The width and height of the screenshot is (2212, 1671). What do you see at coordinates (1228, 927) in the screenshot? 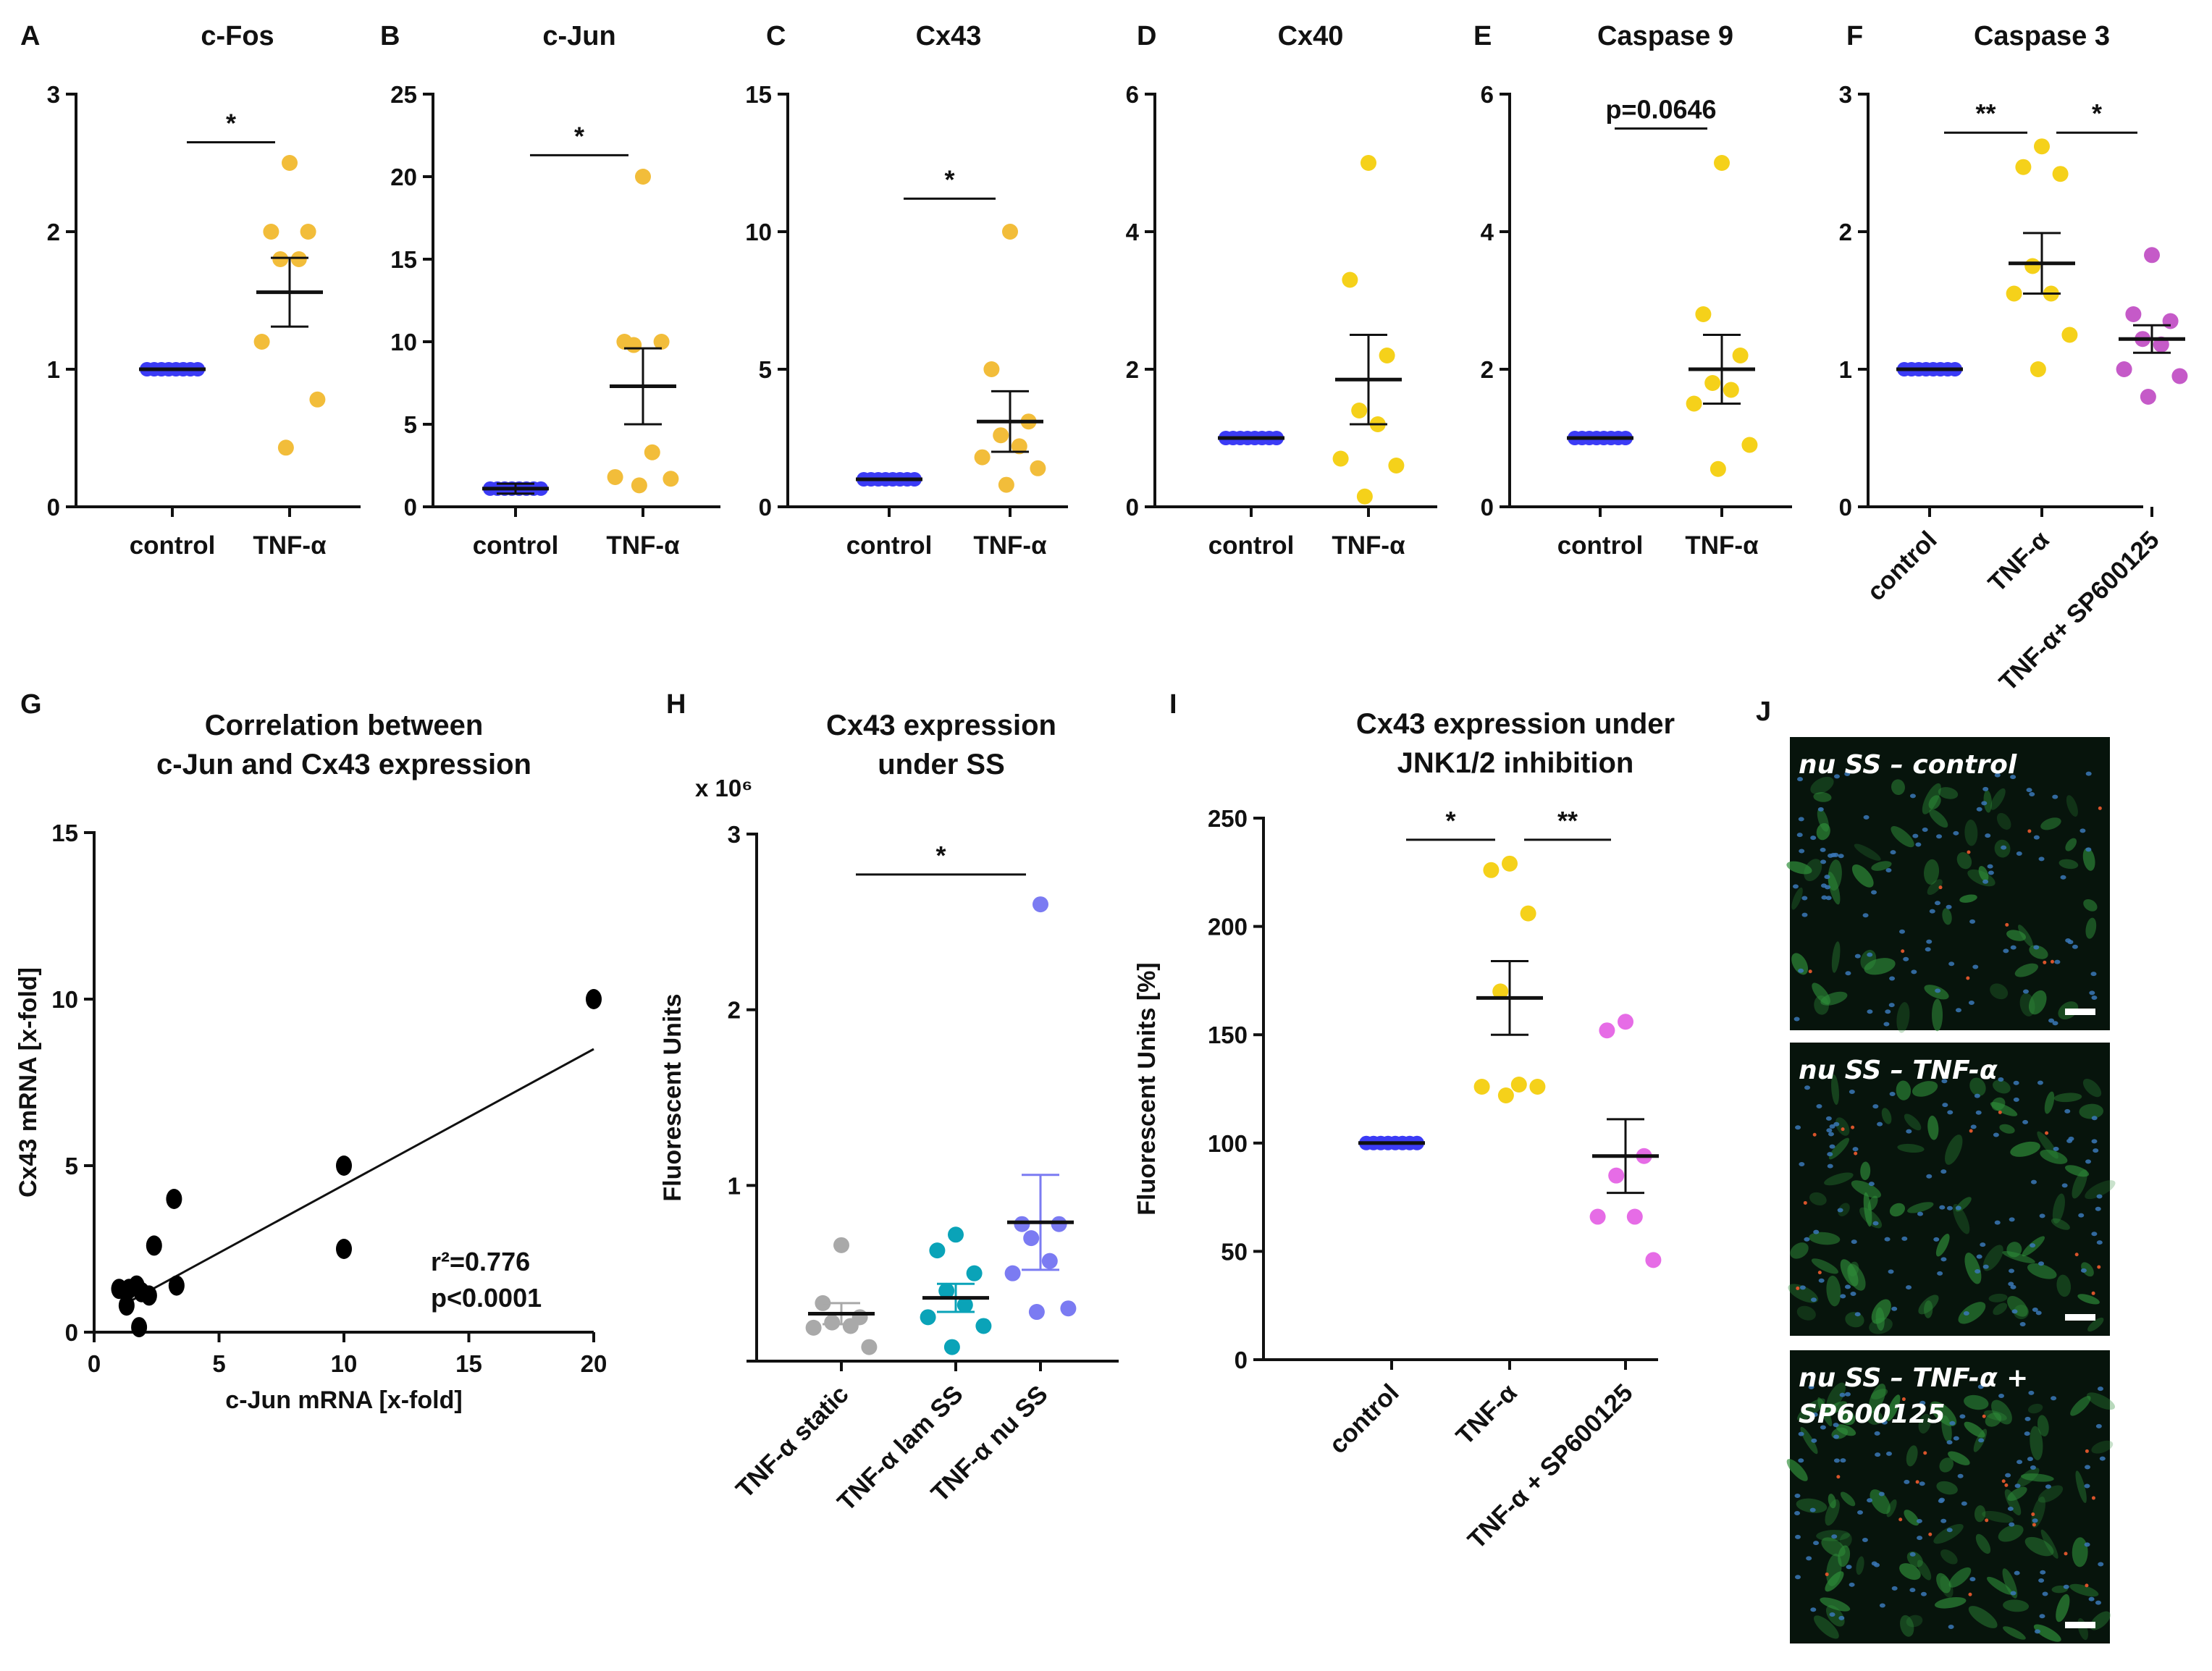
I see `y-tick-label: 200` at bounding box center [1228, 927].